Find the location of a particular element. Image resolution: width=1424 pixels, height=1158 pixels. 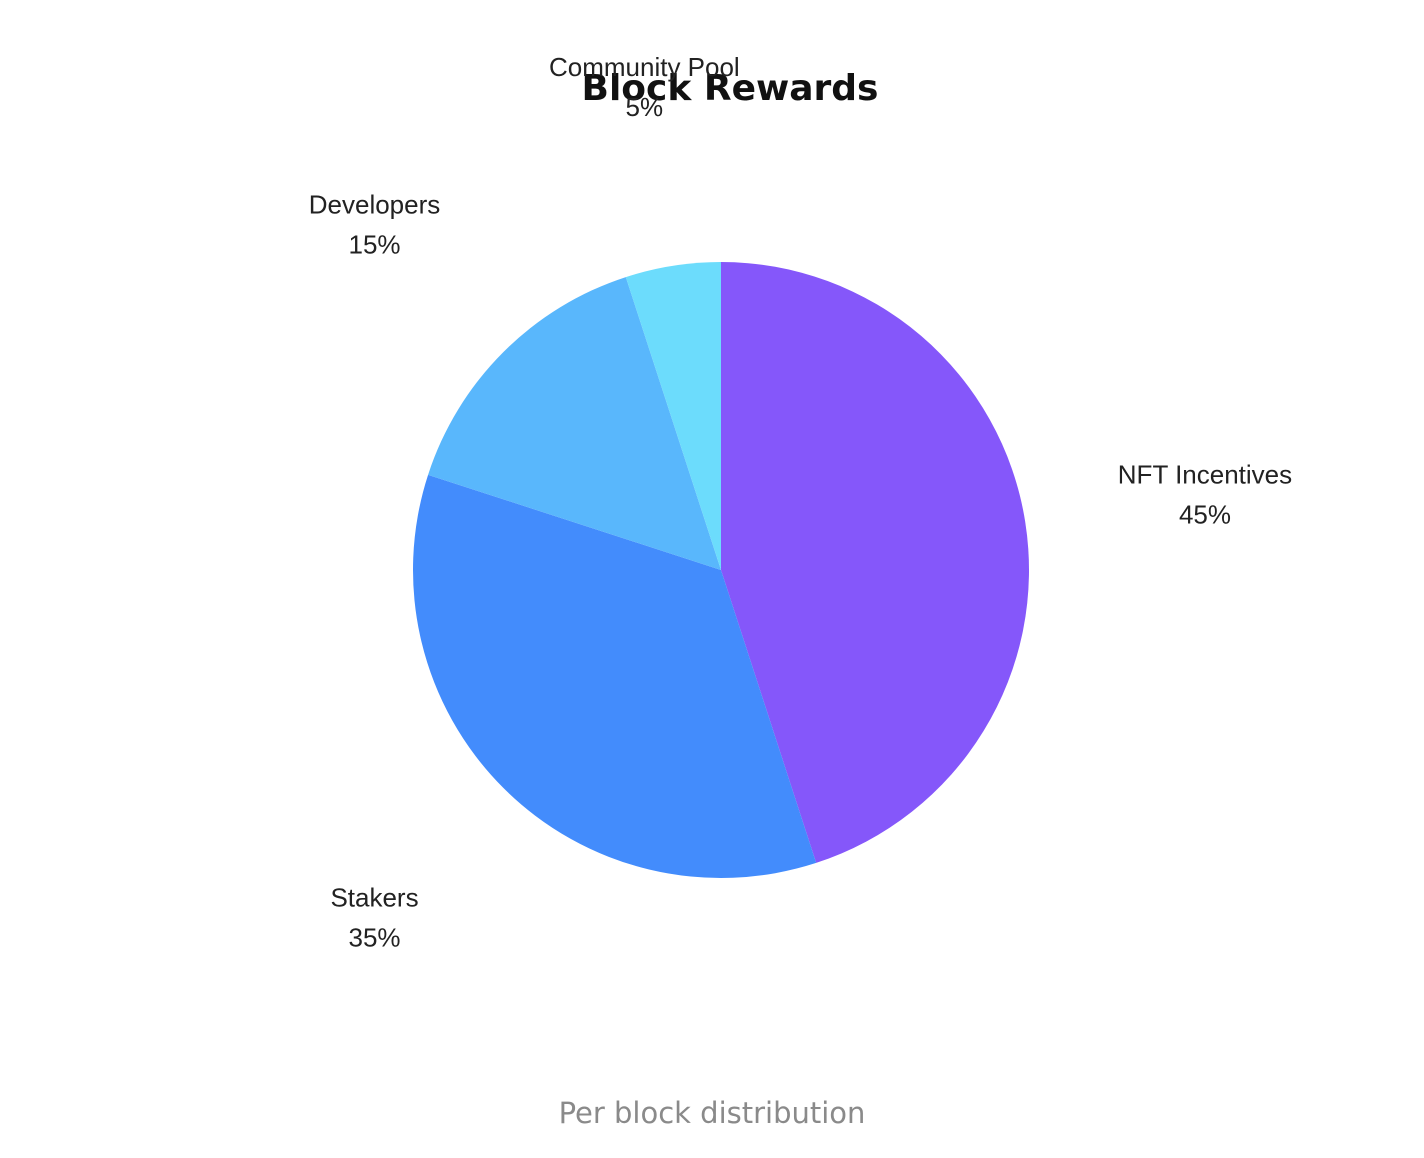

chart-caption: Per block distribution is located at coordinates (712, 1113).